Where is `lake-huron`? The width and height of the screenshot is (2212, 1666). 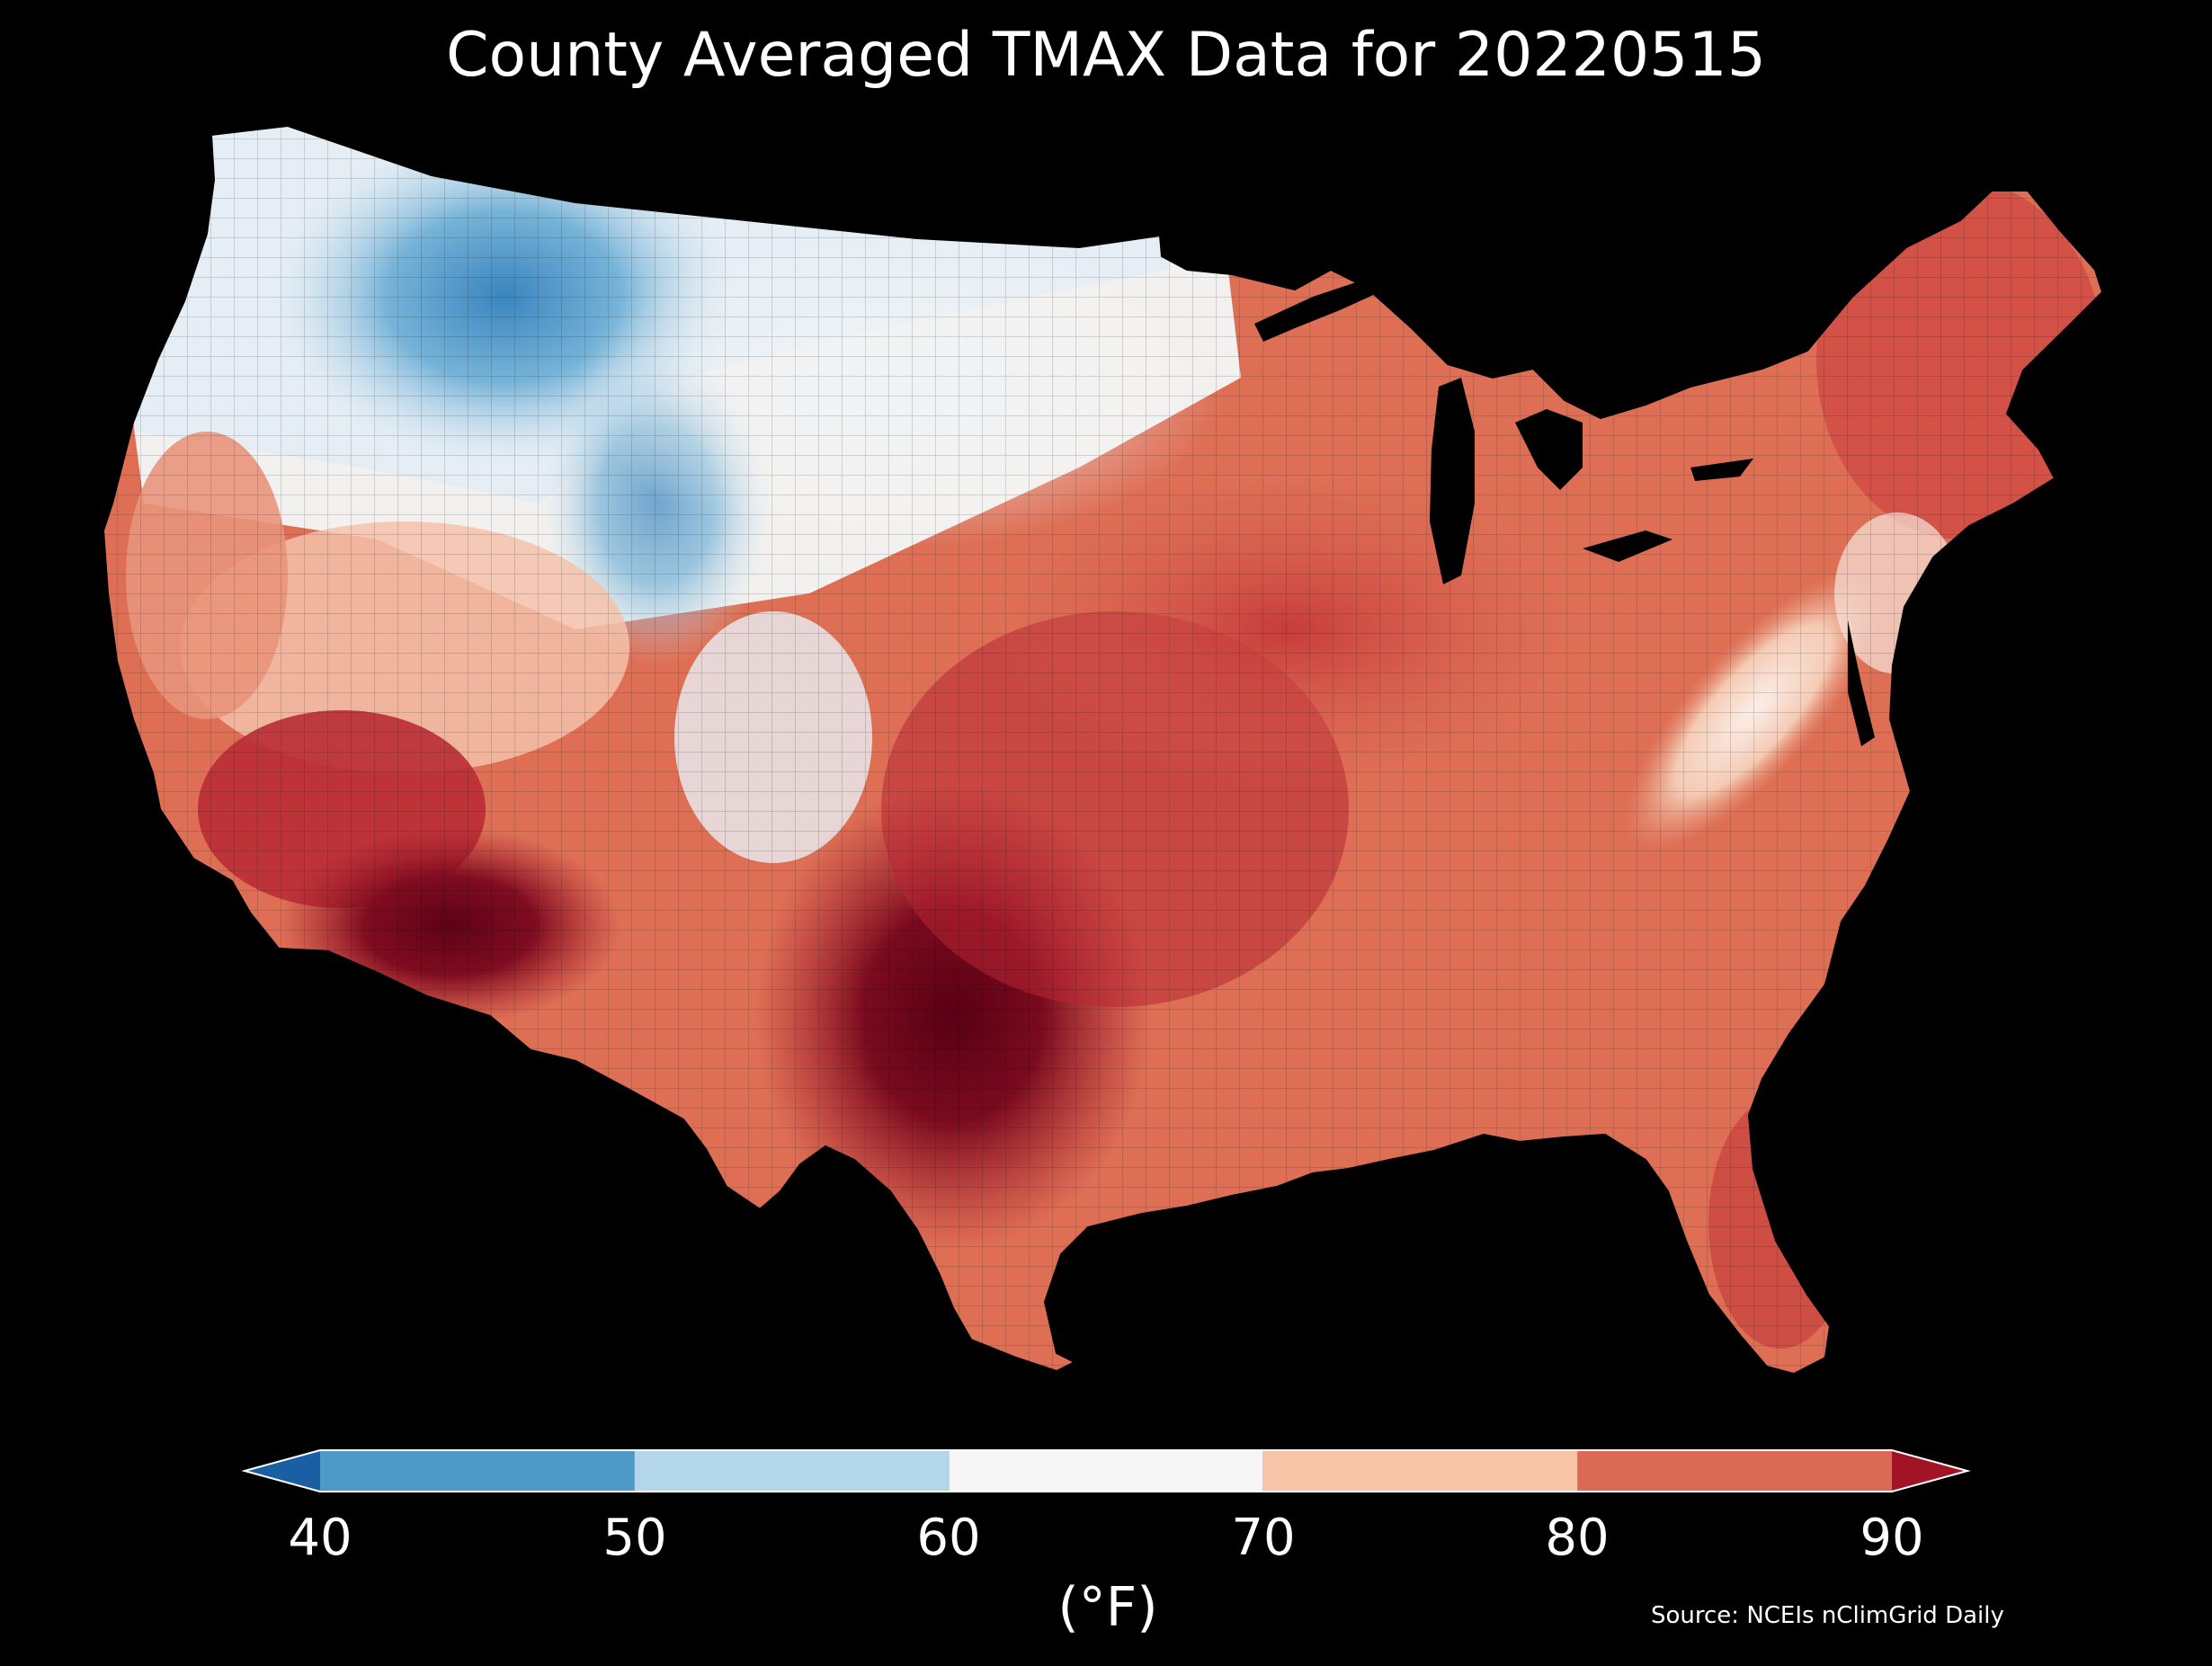
lake-huron is located at coordinates (1549, 450).